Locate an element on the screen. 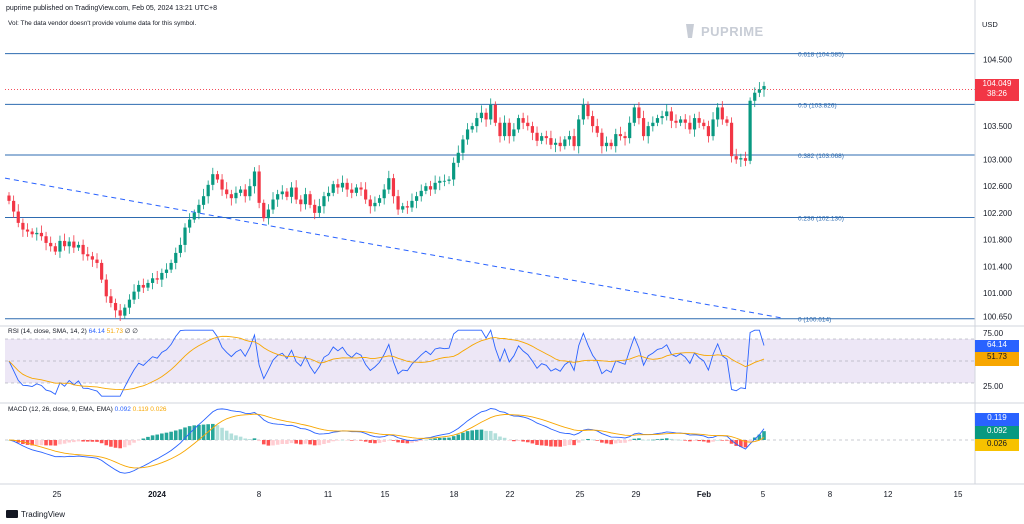 The height and width of the screenshot is (524, 1024). rsi-panel is located at coordinates (490, 363).